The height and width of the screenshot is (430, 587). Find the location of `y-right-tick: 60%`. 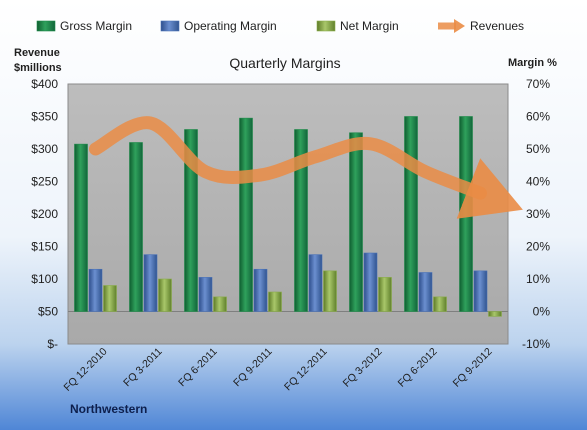

y-right-tick: 60% is located at coordinates (538, 117).